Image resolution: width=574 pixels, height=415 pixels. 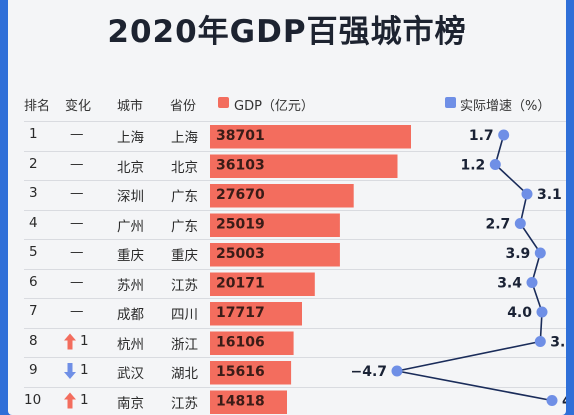 What do you see at coordinates (240, 254) in the screenshot?
I see `gdp-value-label: 25003` at bounding box center [240, 254].